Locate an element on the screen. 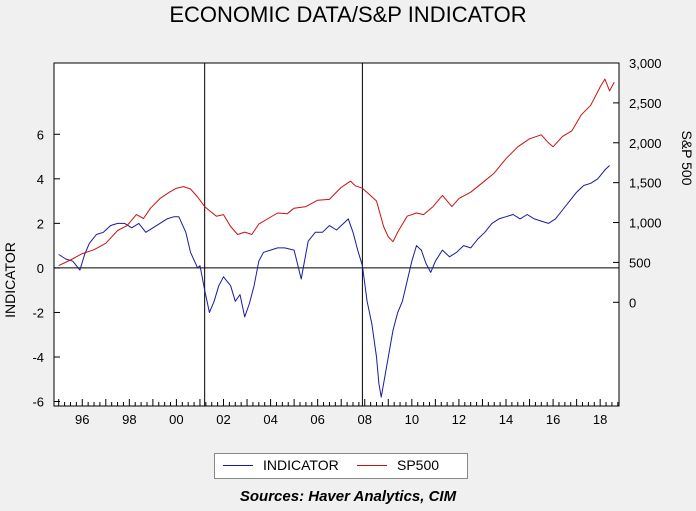 The height and width of the screenshot is (511, 696). y-right-tick-label: 0 is located at coordinates (632, 302).